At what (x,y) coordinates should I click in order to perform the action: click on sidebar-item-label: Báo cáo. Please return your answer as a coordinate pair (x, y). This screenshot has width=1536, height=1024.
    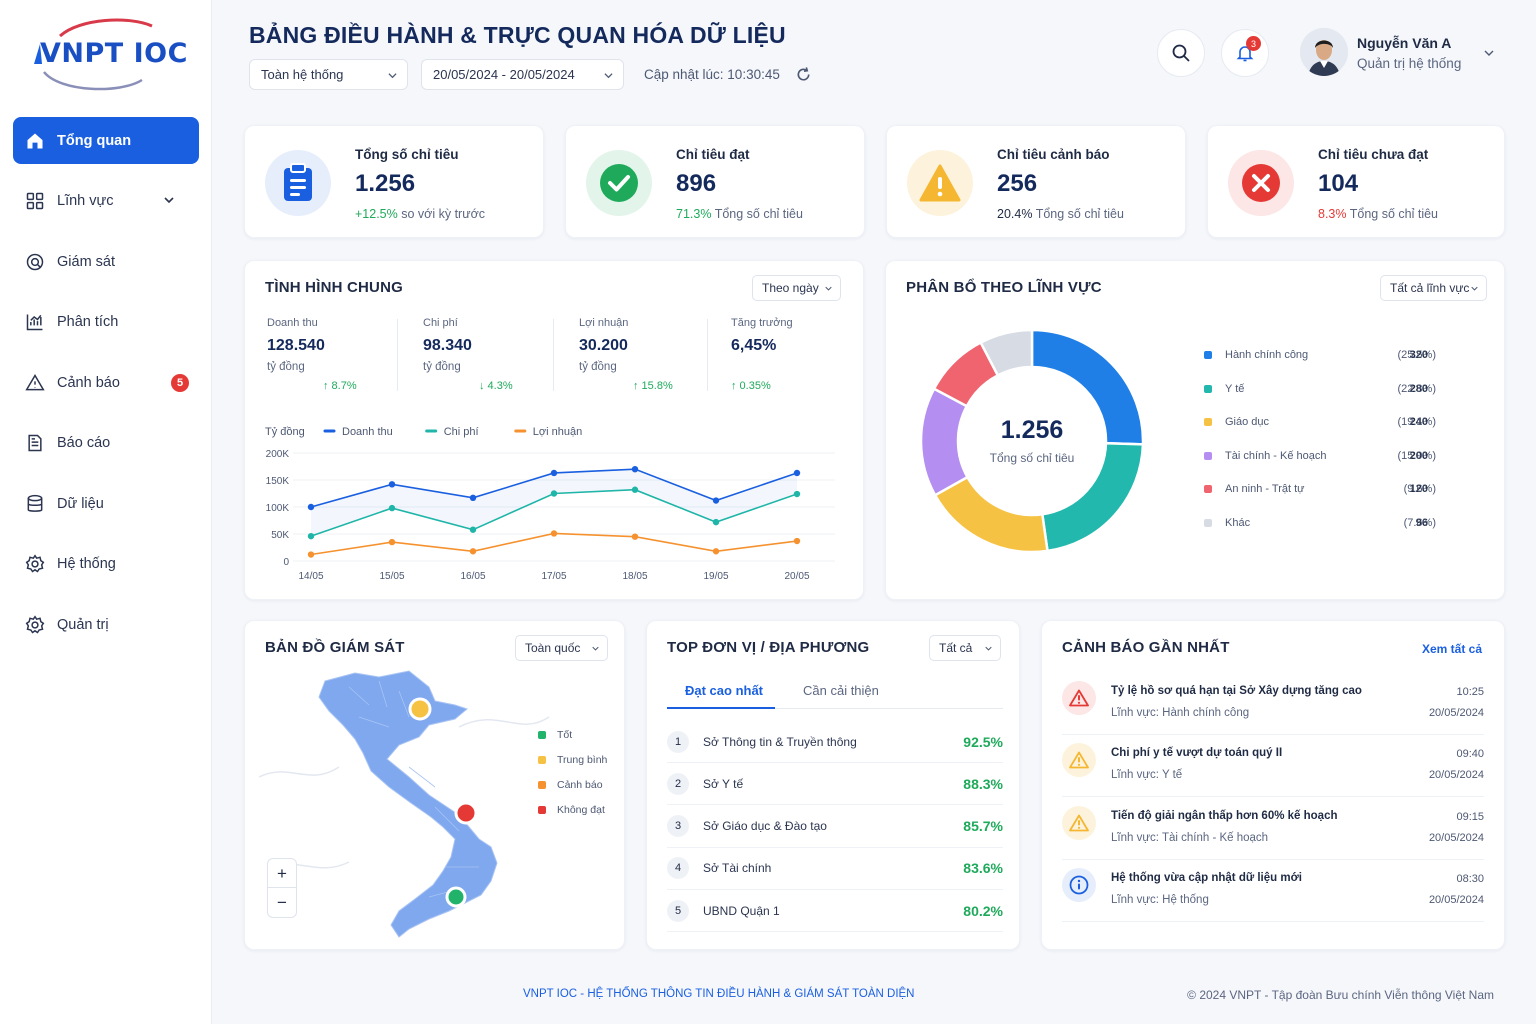
    Looking at the image, I should click on (84, 443).